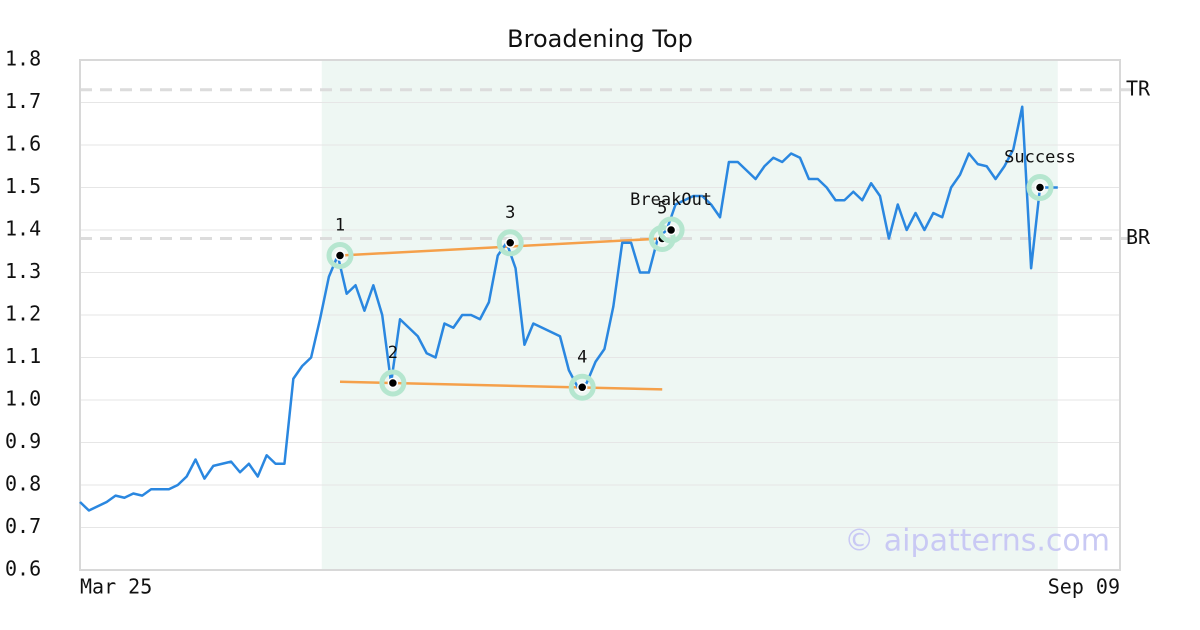  I want to click on y-tick-label: 0.6, so click(23, 569).